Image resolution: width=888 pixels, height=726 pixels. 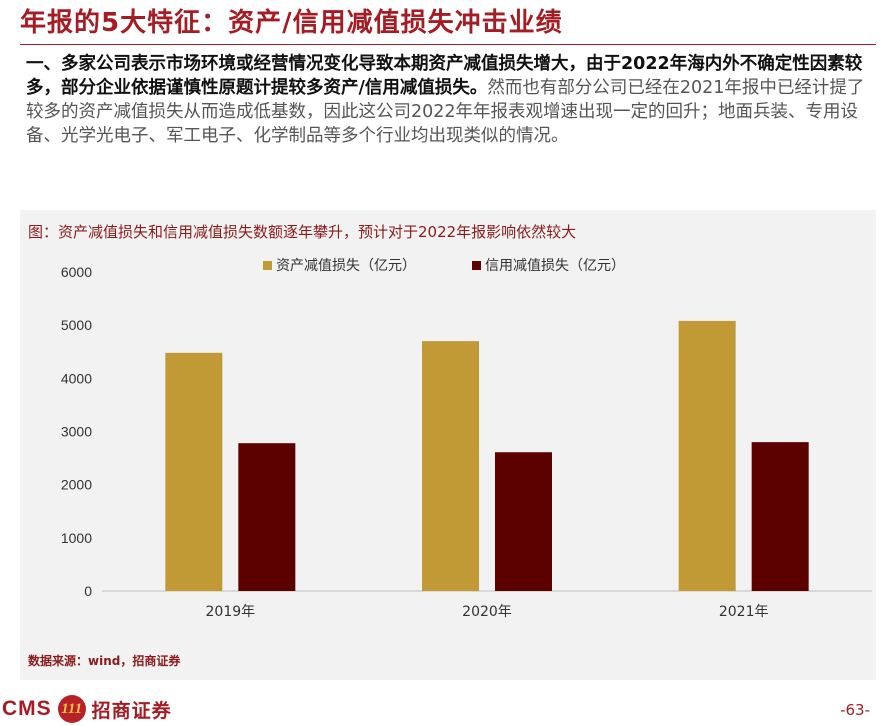 What do you see at coordinates (76, 378) in the screenshot?
I see `y-tick-label: 4000` at bounding box center [76, 378].